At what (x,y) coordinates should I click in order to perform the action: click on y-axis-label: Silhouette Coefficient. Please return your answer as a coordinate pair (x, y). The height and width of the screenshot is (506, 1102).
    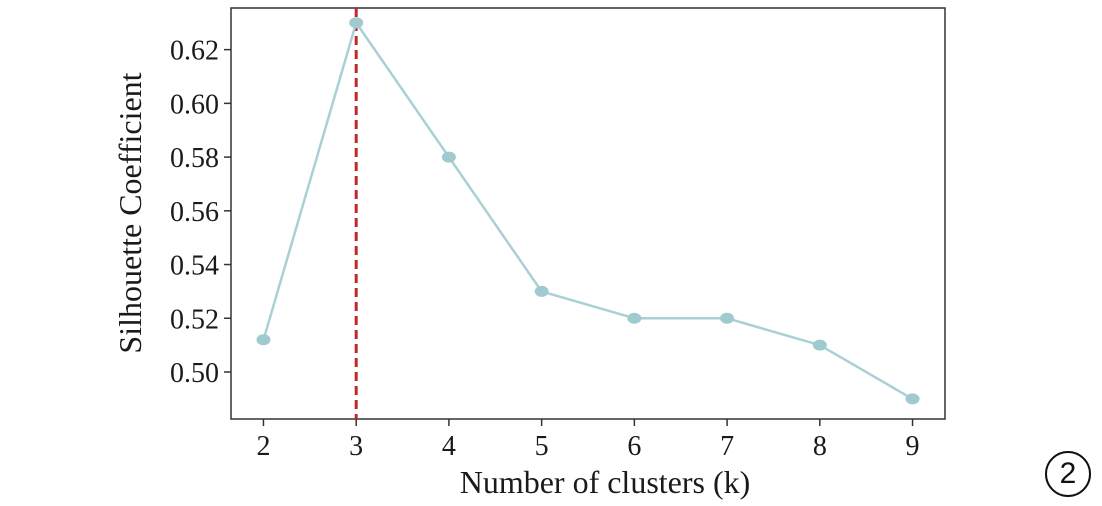
    Looking at the image, I should click on (130, 212).